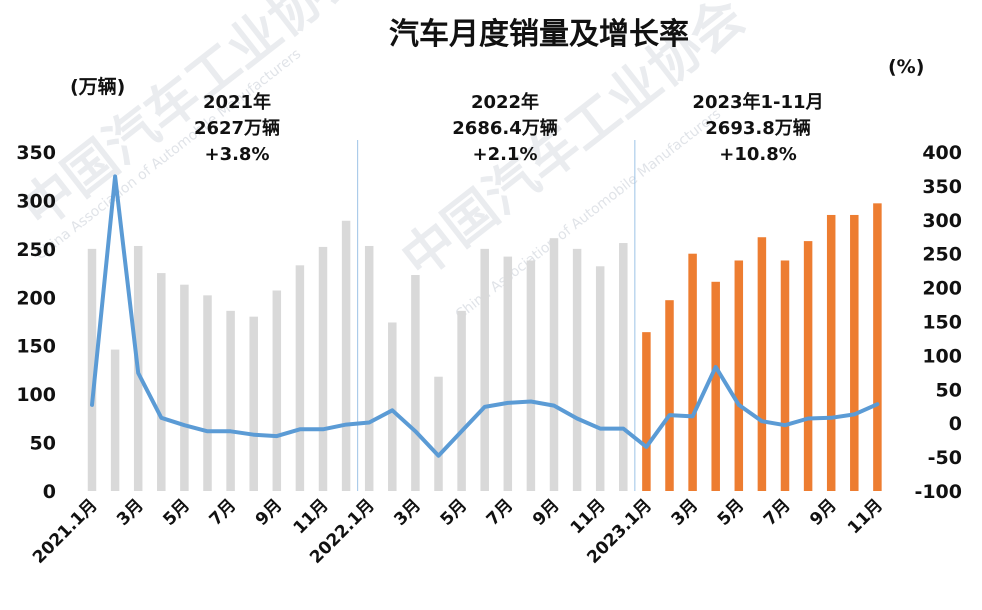  What do you see at coordinates (942, 187) in the screenshot?
I see `right-axis-tick-label: 350` at bounding box center [942, 187].